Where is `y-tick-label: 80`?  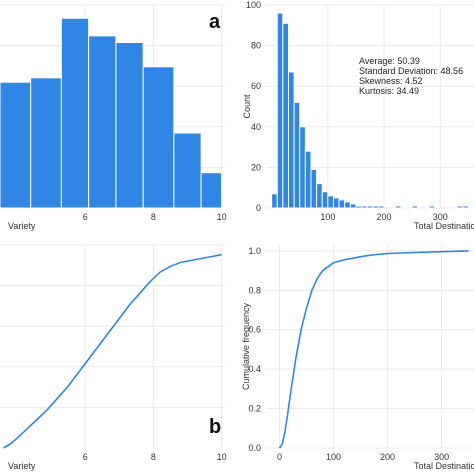 y-tick-label: 80 is located at coordinates (256, 46).